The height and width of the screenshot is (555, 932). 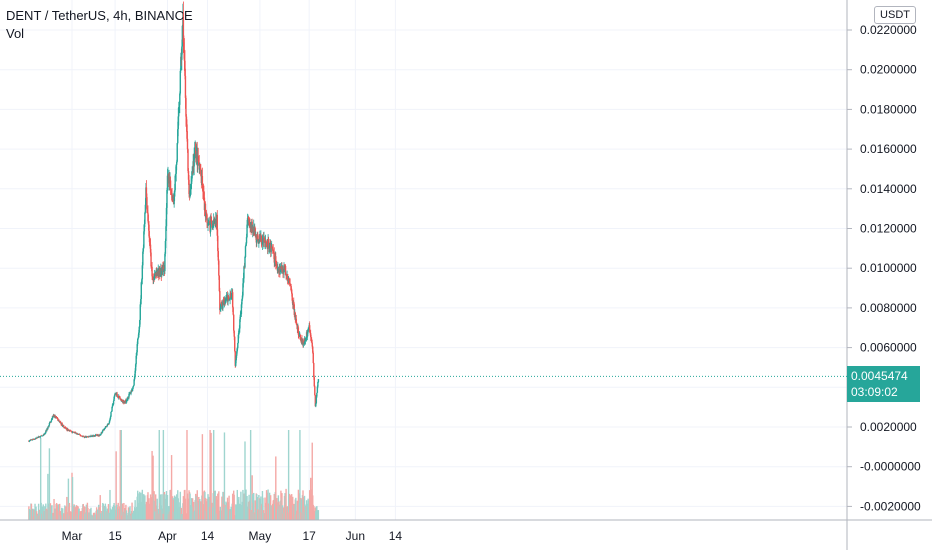 What do you see at coordinates (260, 536) in the screenshot?
I see `x-tick-label: May` at bounding box center [260, 536].